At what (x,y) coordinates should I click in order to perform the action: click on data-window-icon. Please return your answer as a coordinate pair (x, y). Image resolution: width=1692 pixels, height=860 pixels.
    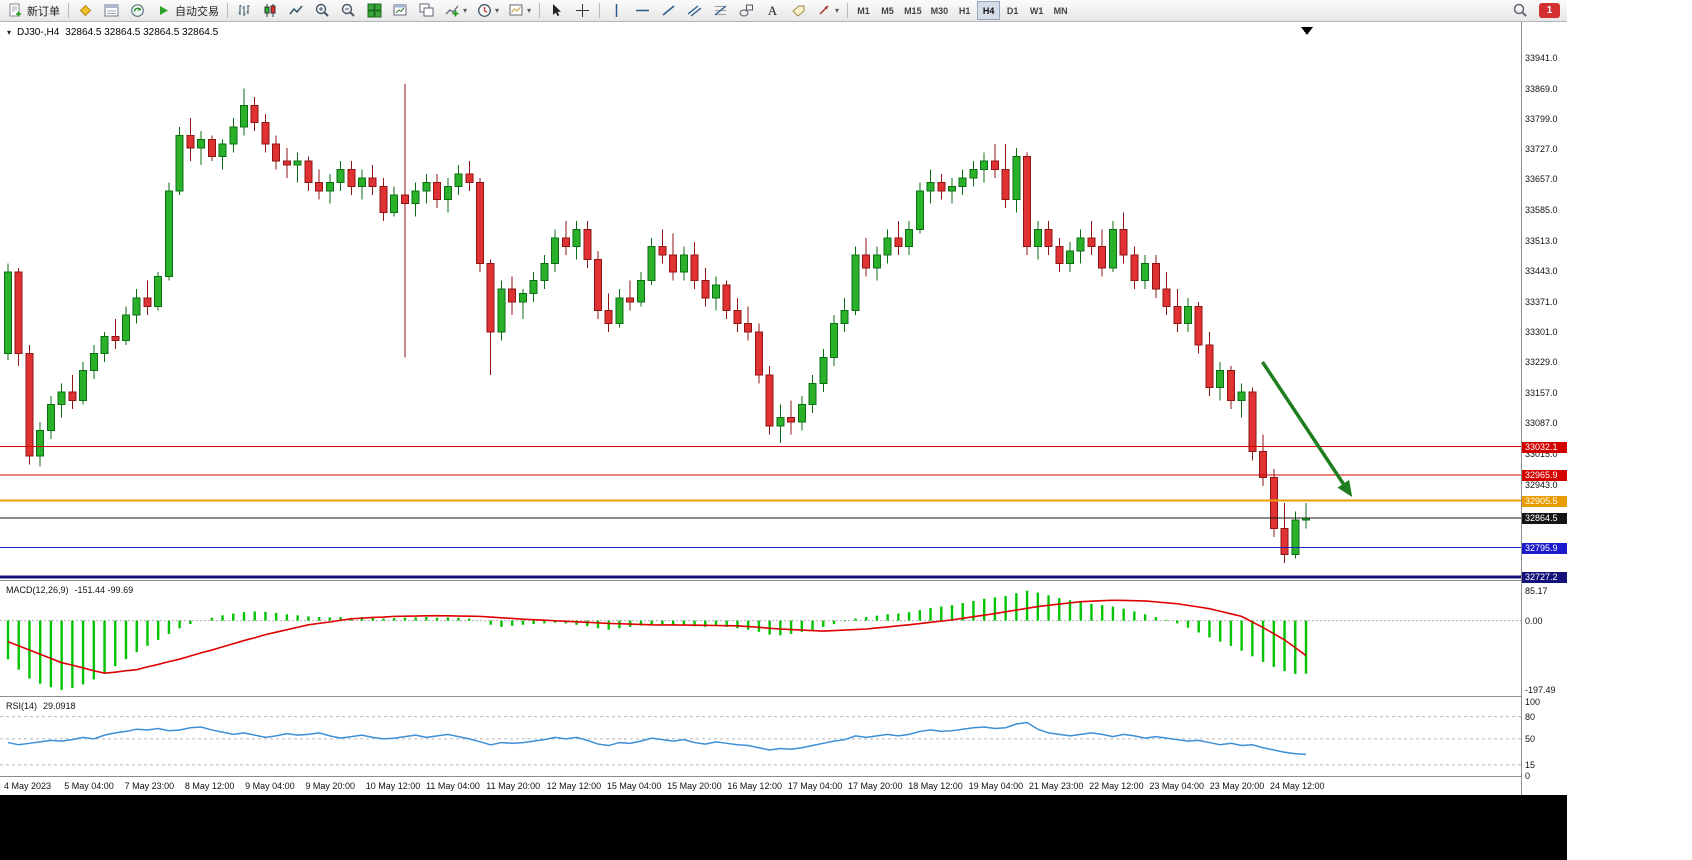
    Looking at the image, I should click on (111, 10).